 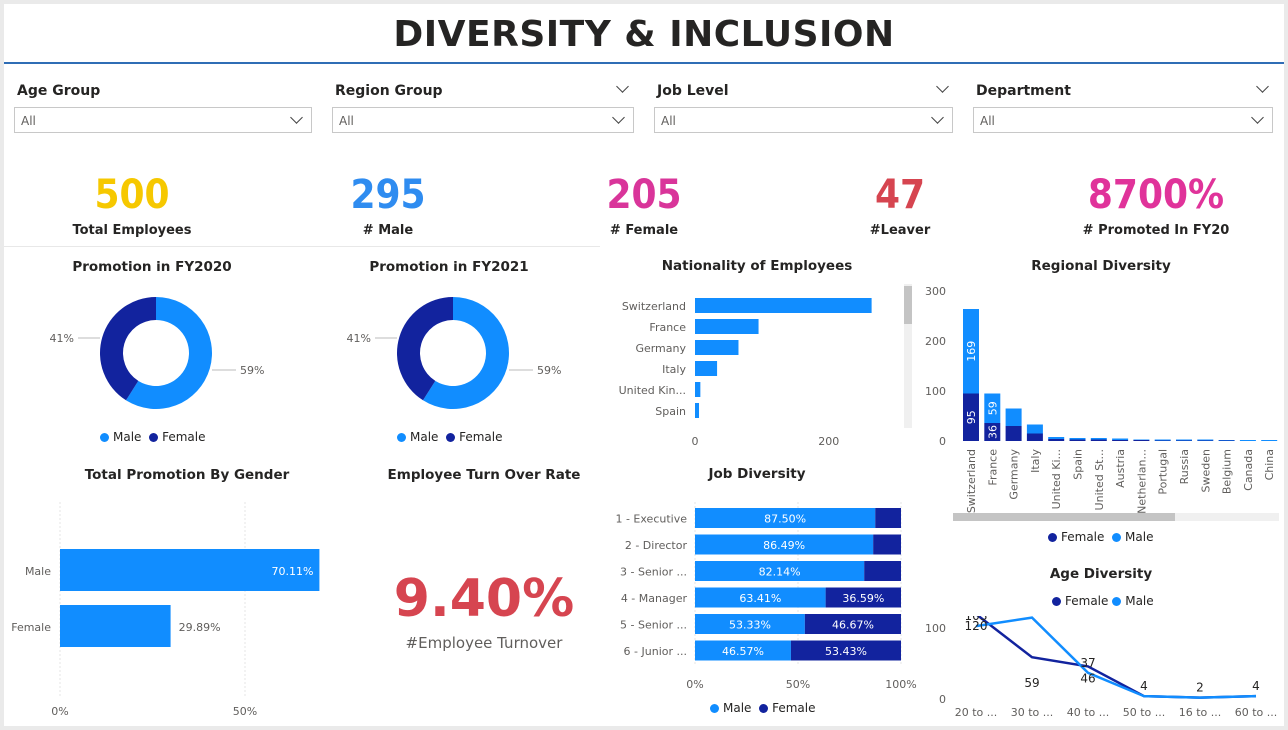 I want to click on x-tick-label: 50%, so click(x=798, y=684).